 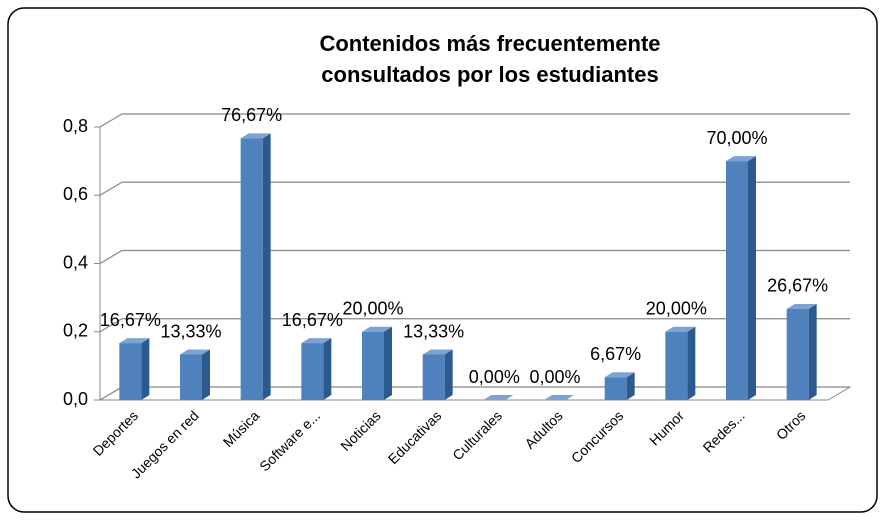 I want to click on data-label: 26,67%, so click(x=797, y=286).